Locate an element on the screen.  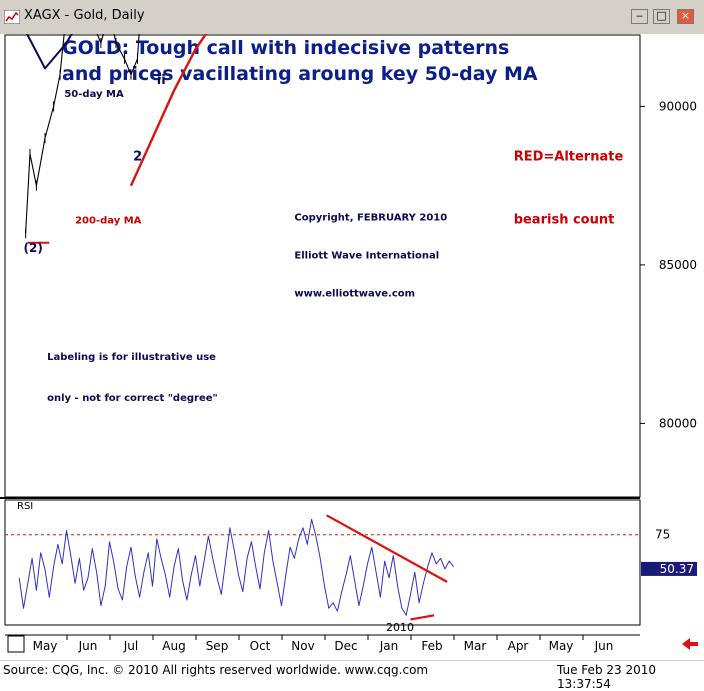
maximize-button: □ is located at coordinates (661, 16).